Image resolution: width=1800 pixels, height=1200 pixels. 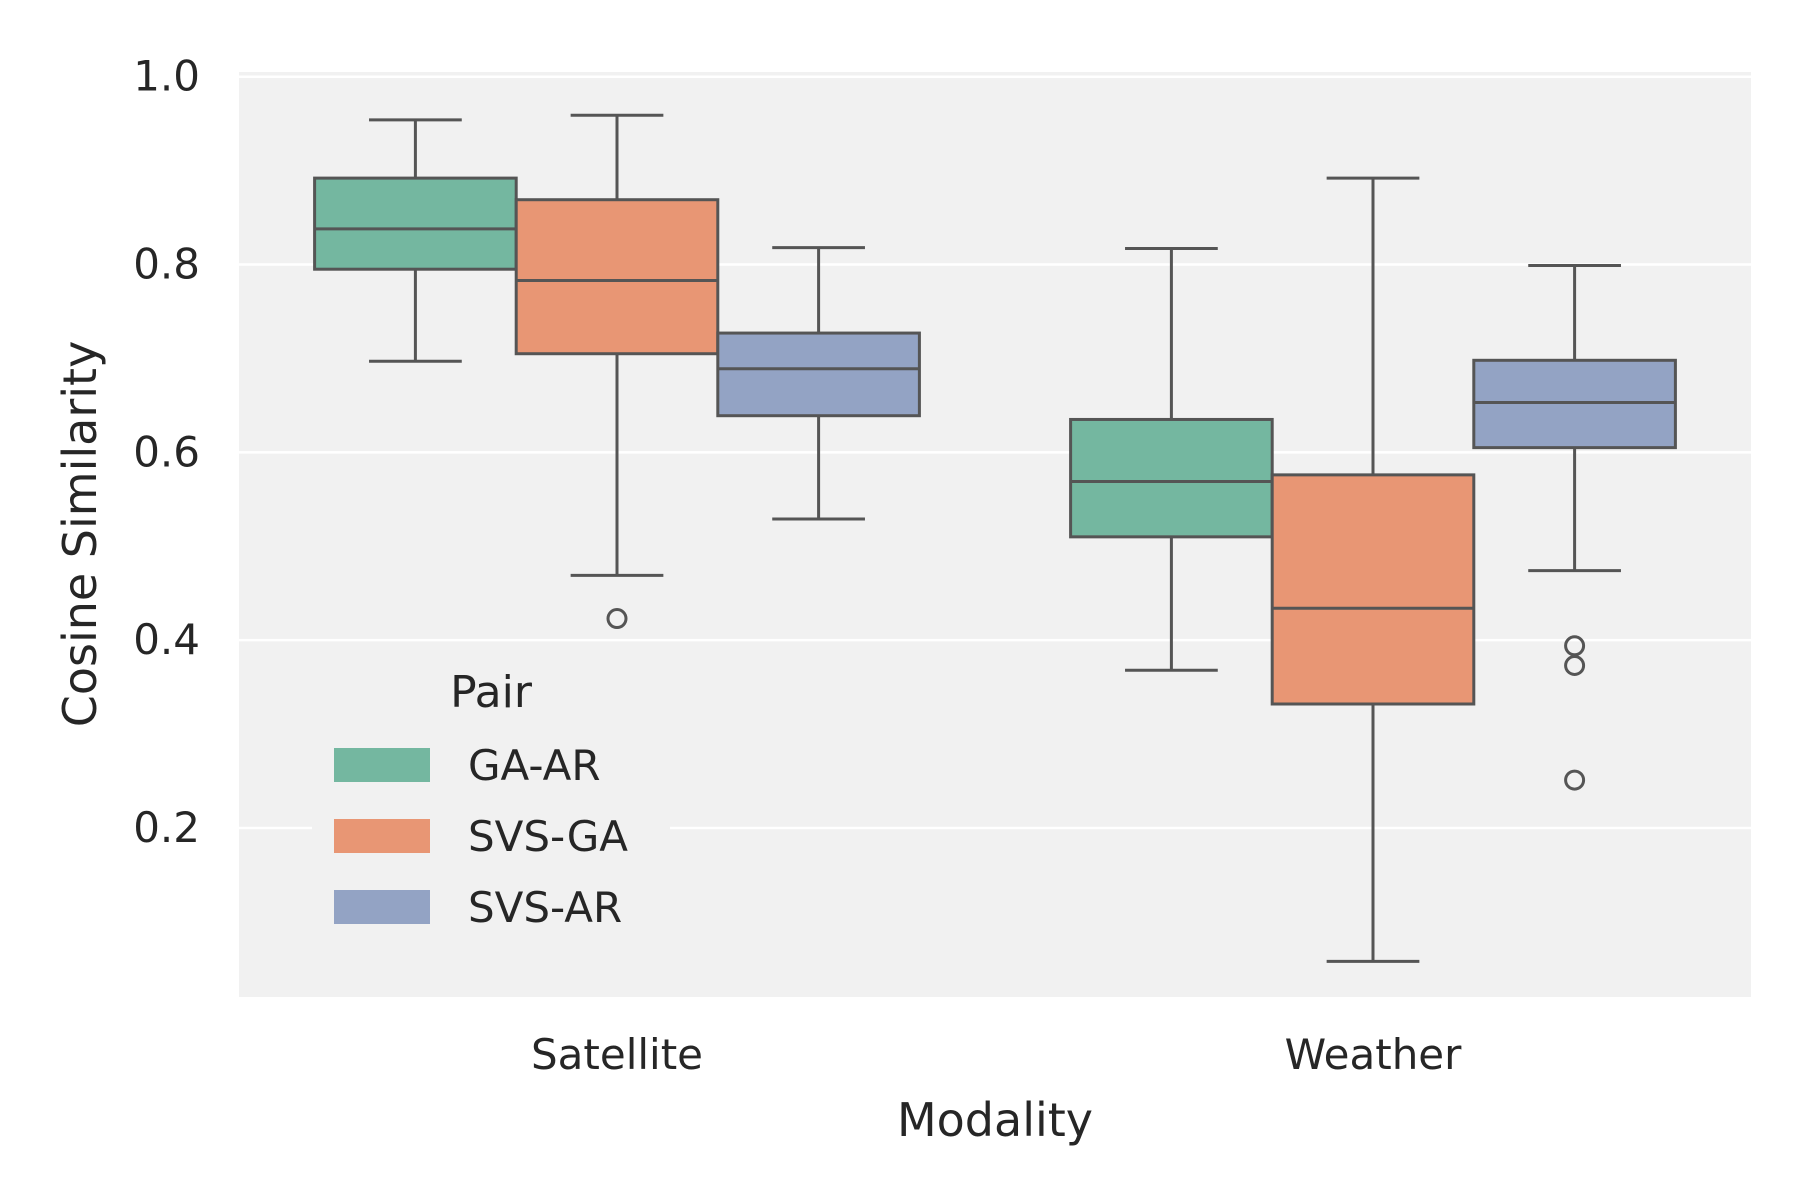 I want to click on box-SVS-GA-Satellite, so click(x=617, y=407).